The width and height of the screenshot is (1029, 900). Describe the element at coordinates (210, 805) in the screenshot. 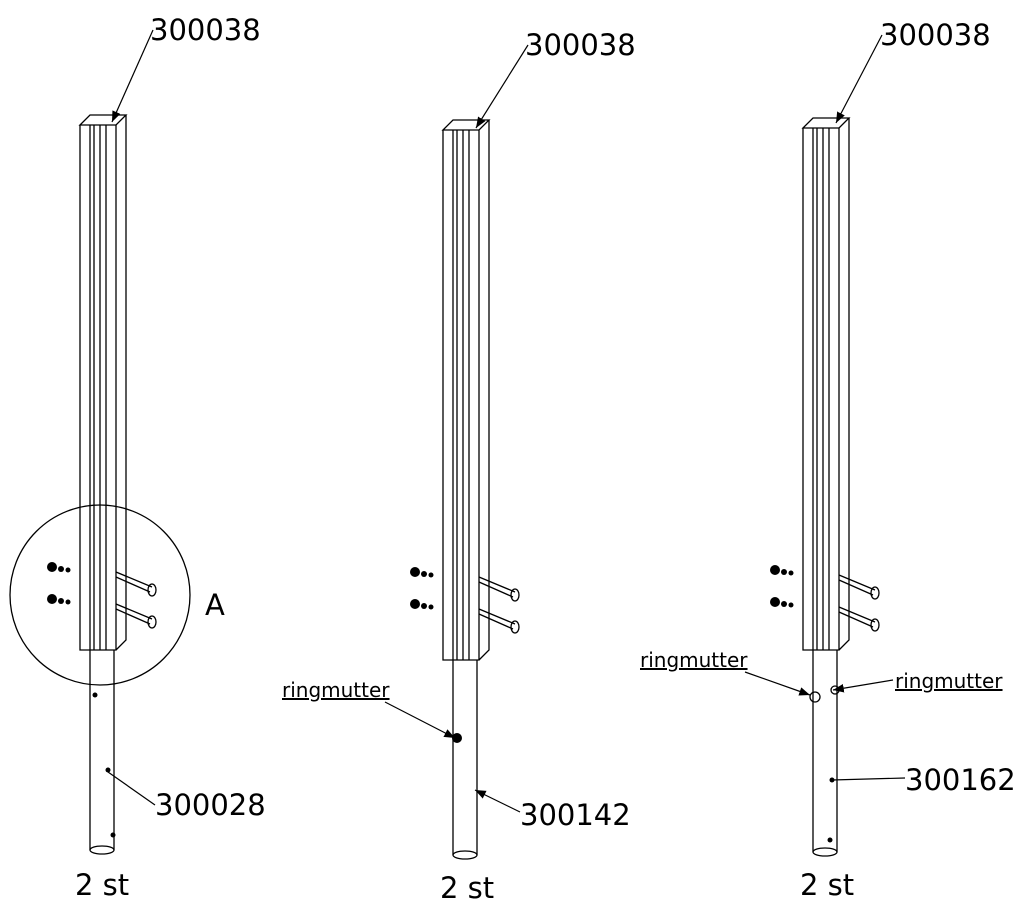

I see `part-number: 300028` at that location.